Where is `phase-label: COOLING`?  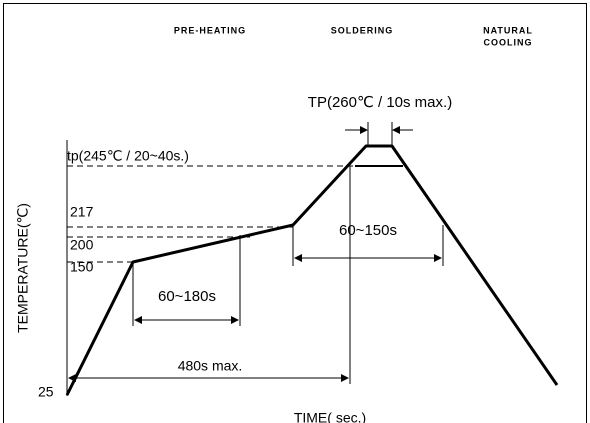 phase-label: COOLING is located at coordinates (508, 42).